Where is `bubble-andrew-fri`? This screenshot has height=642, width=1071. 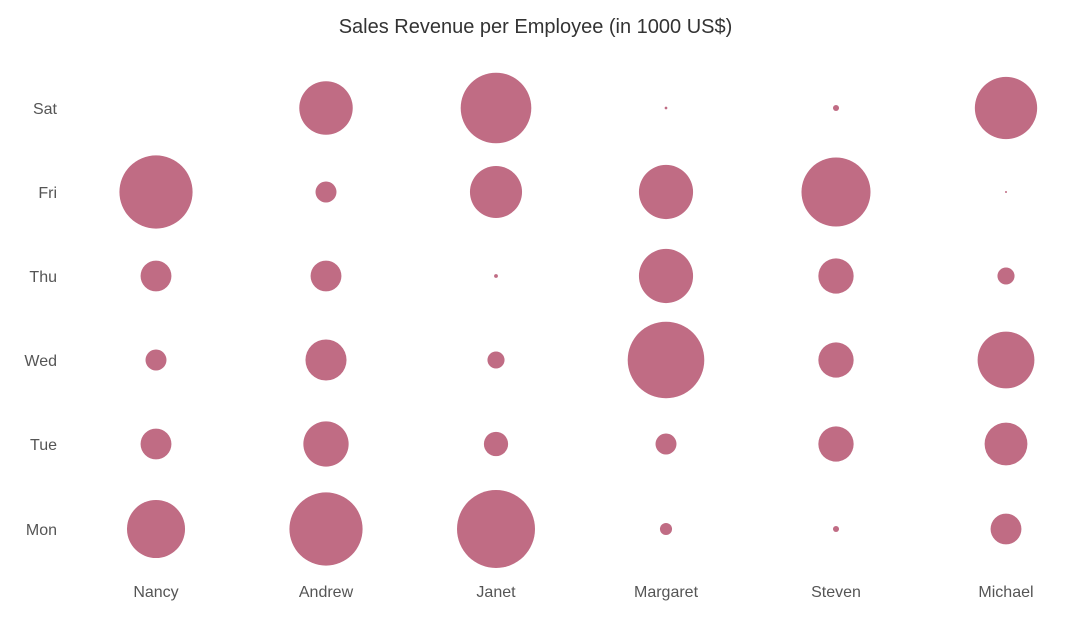
bubble-andrew-fri is located at coordinates (326, 192).